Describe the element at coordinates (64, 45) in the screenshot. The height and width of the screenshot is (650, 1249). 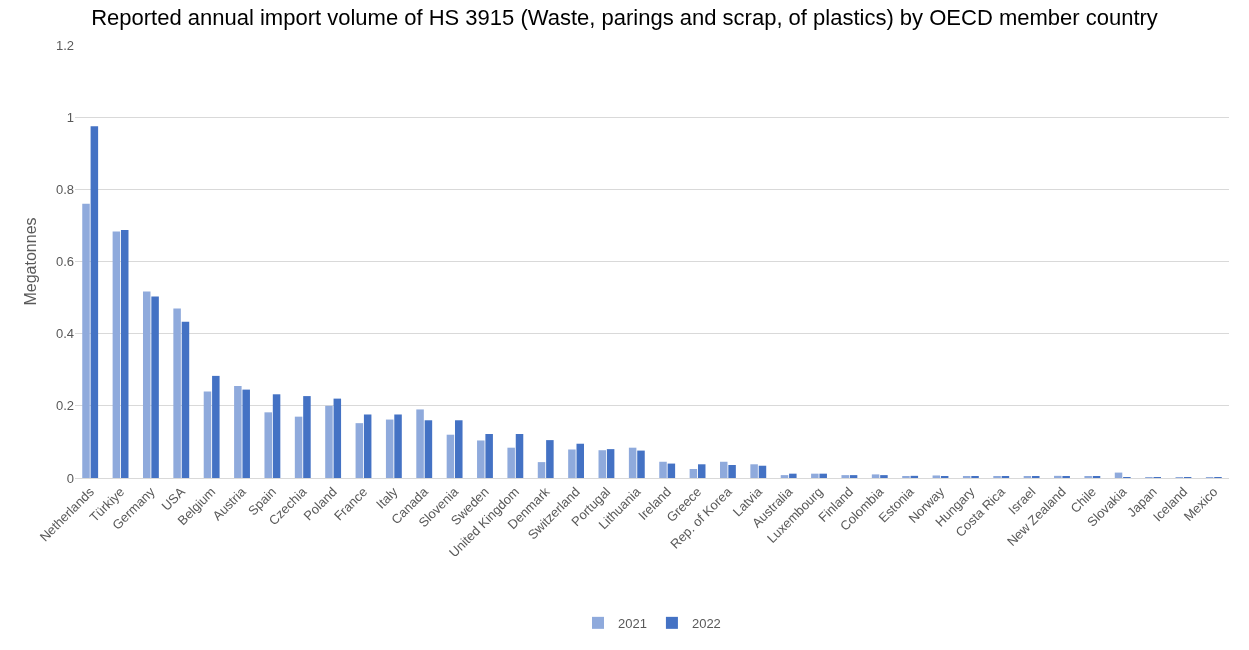
I see `y-tick-label: 1.2` at that location.